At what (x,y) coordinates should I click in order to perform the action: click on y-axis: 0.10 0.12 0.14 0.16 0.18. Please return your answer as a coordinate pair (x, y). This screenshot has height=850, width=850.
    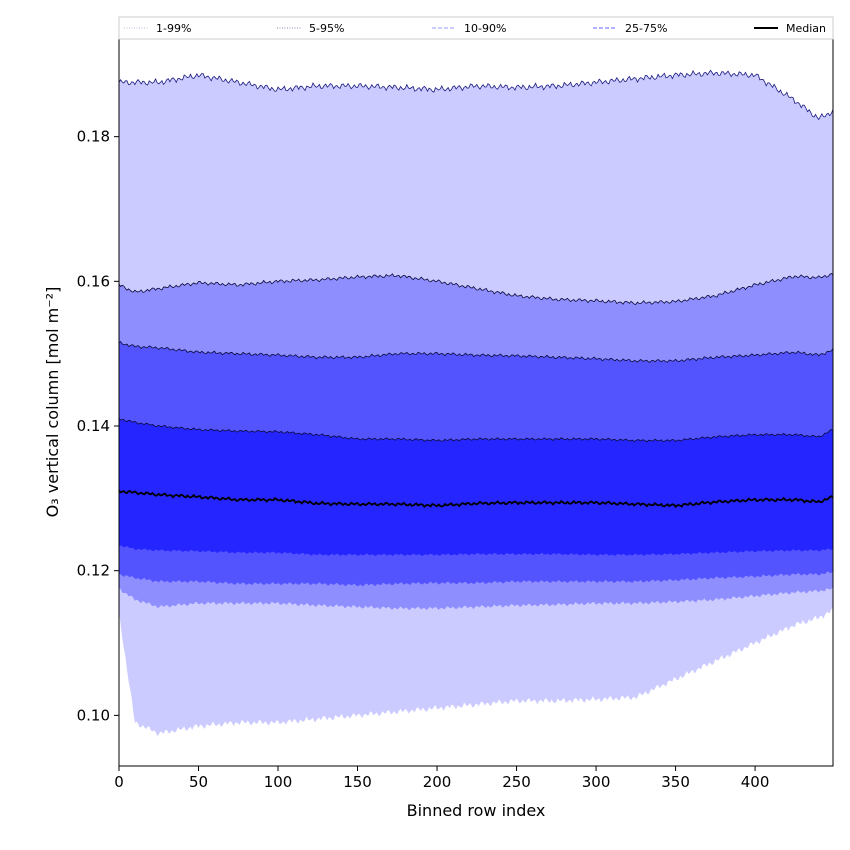
    Looking at the image, I should click on (98, 426).